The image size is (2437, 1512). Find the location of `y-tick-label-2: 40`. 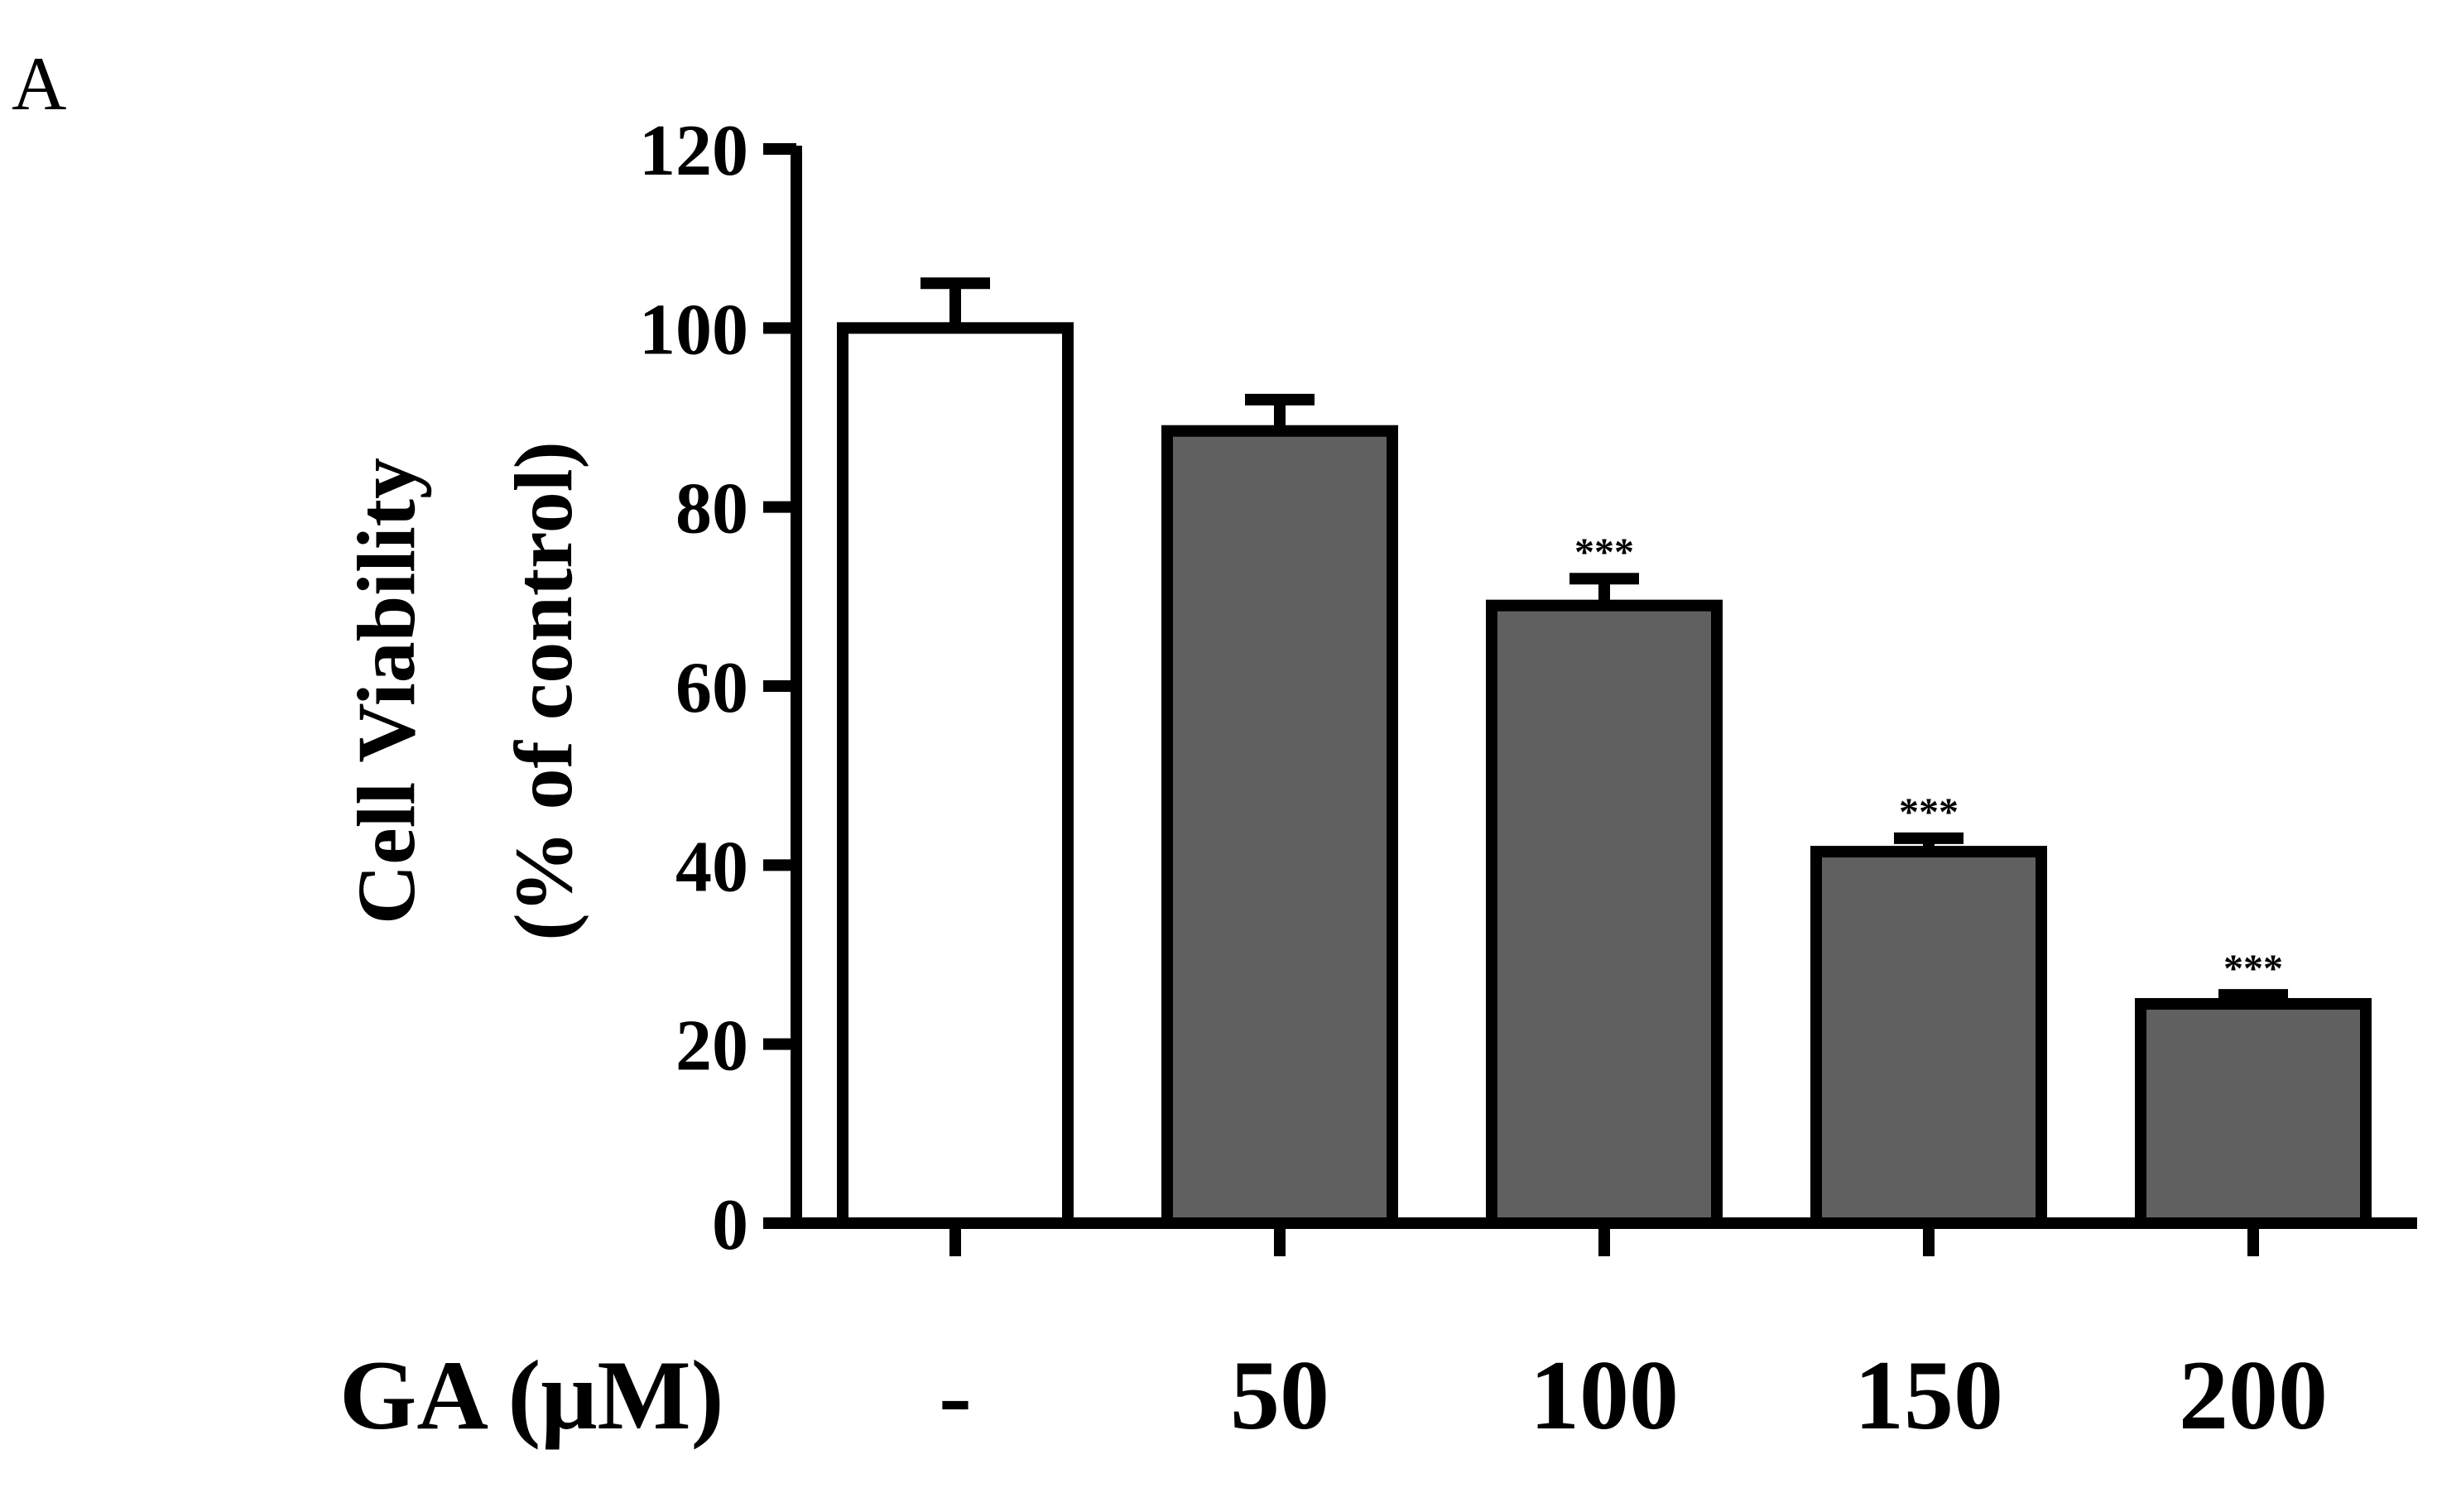

y-tick-label-2: 40 is located at coordinates (711, 867).